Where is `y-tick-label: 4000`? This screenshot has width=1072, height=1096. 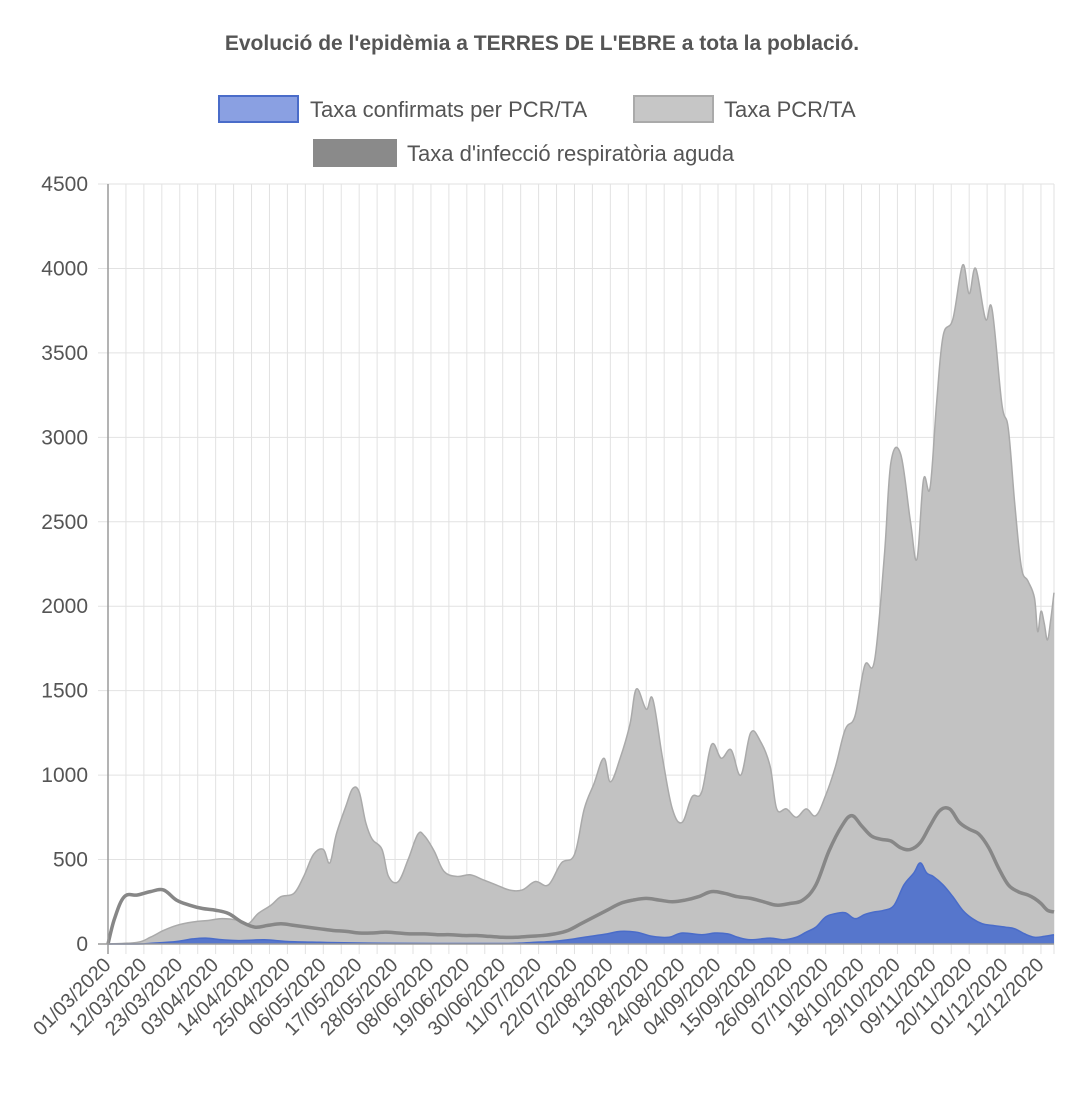
y-tick-label: 4000 is located at coordinates (64, 268).